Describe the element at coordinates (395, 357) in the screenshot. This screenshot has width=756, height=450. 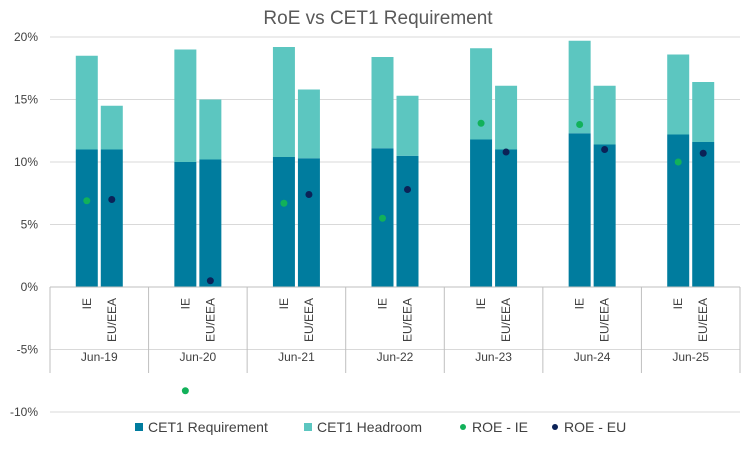
I see `category-label: Jun-22` at that location.